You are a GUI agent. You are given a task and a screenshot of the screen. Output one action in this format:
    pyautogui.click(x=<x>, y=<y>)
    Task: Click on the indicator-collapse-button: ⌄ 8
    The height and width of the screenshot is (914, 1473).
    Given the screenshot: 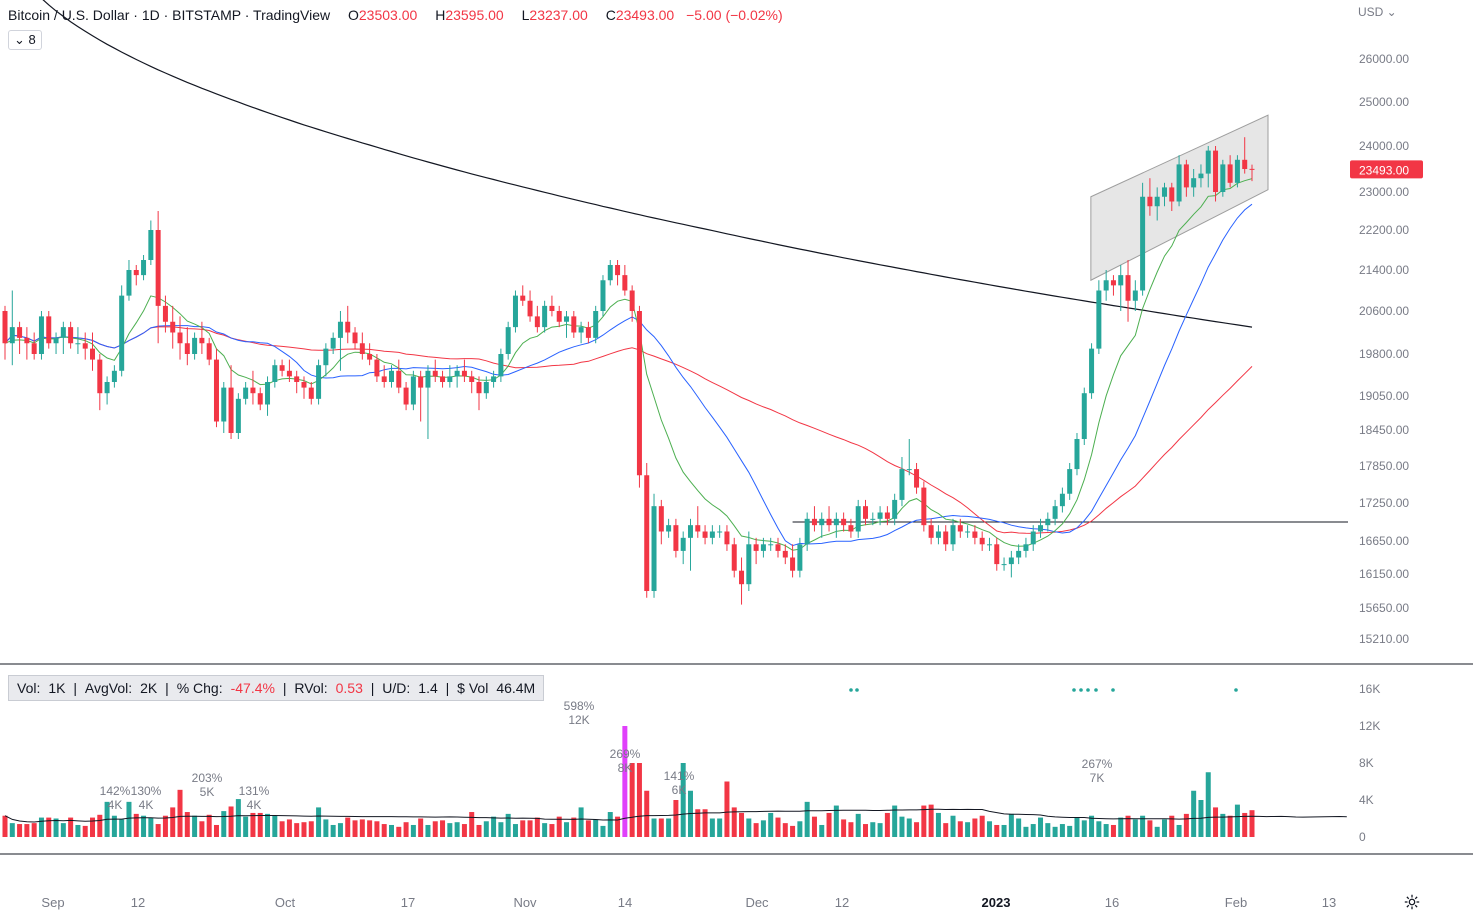 What is the action you would take?
    pyautogui.click(x=25, y=40)
    